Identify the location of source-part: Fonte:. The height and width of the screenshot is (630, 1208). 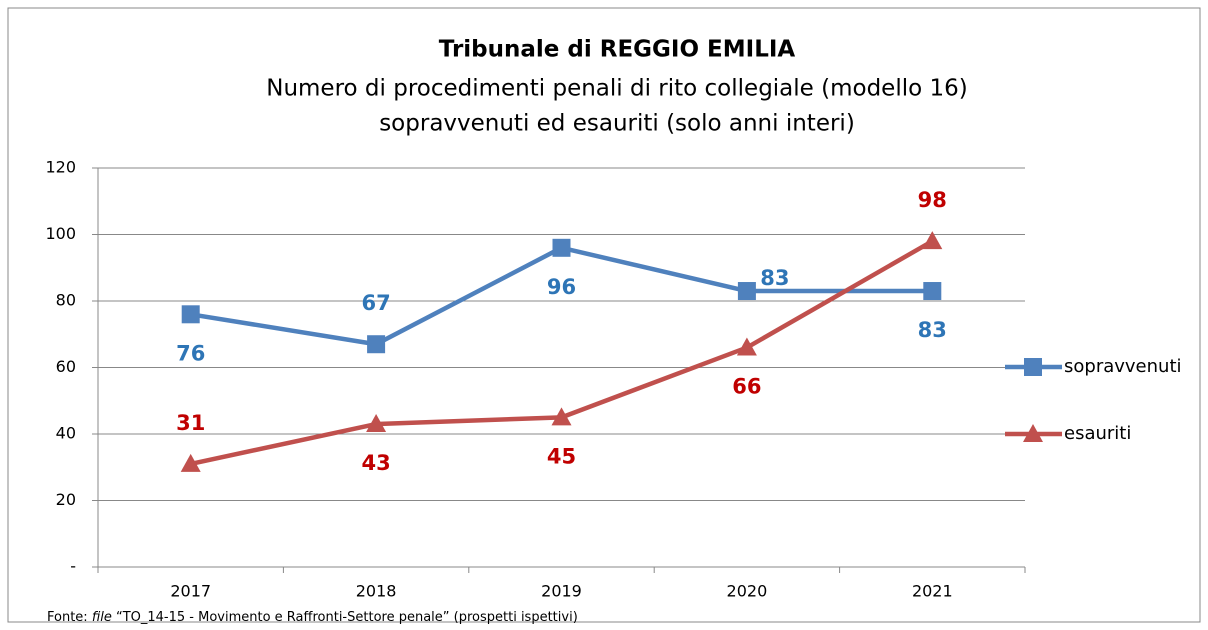
(69, 617).